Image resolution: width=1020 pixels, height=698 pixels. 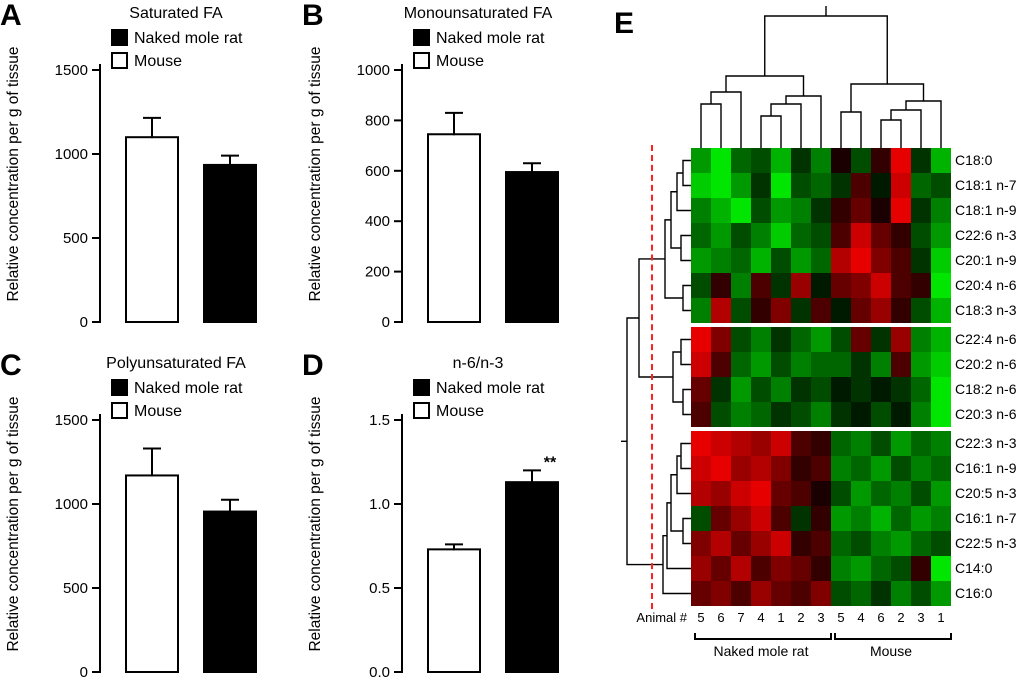 What do you see at coordinates (458, 180) in the screenshot?
I see `bar-chart-monounsaturated-fa: 0 200 400 600 800 1000 Naked mole rat Mouse` at bounding box center [458, 180].